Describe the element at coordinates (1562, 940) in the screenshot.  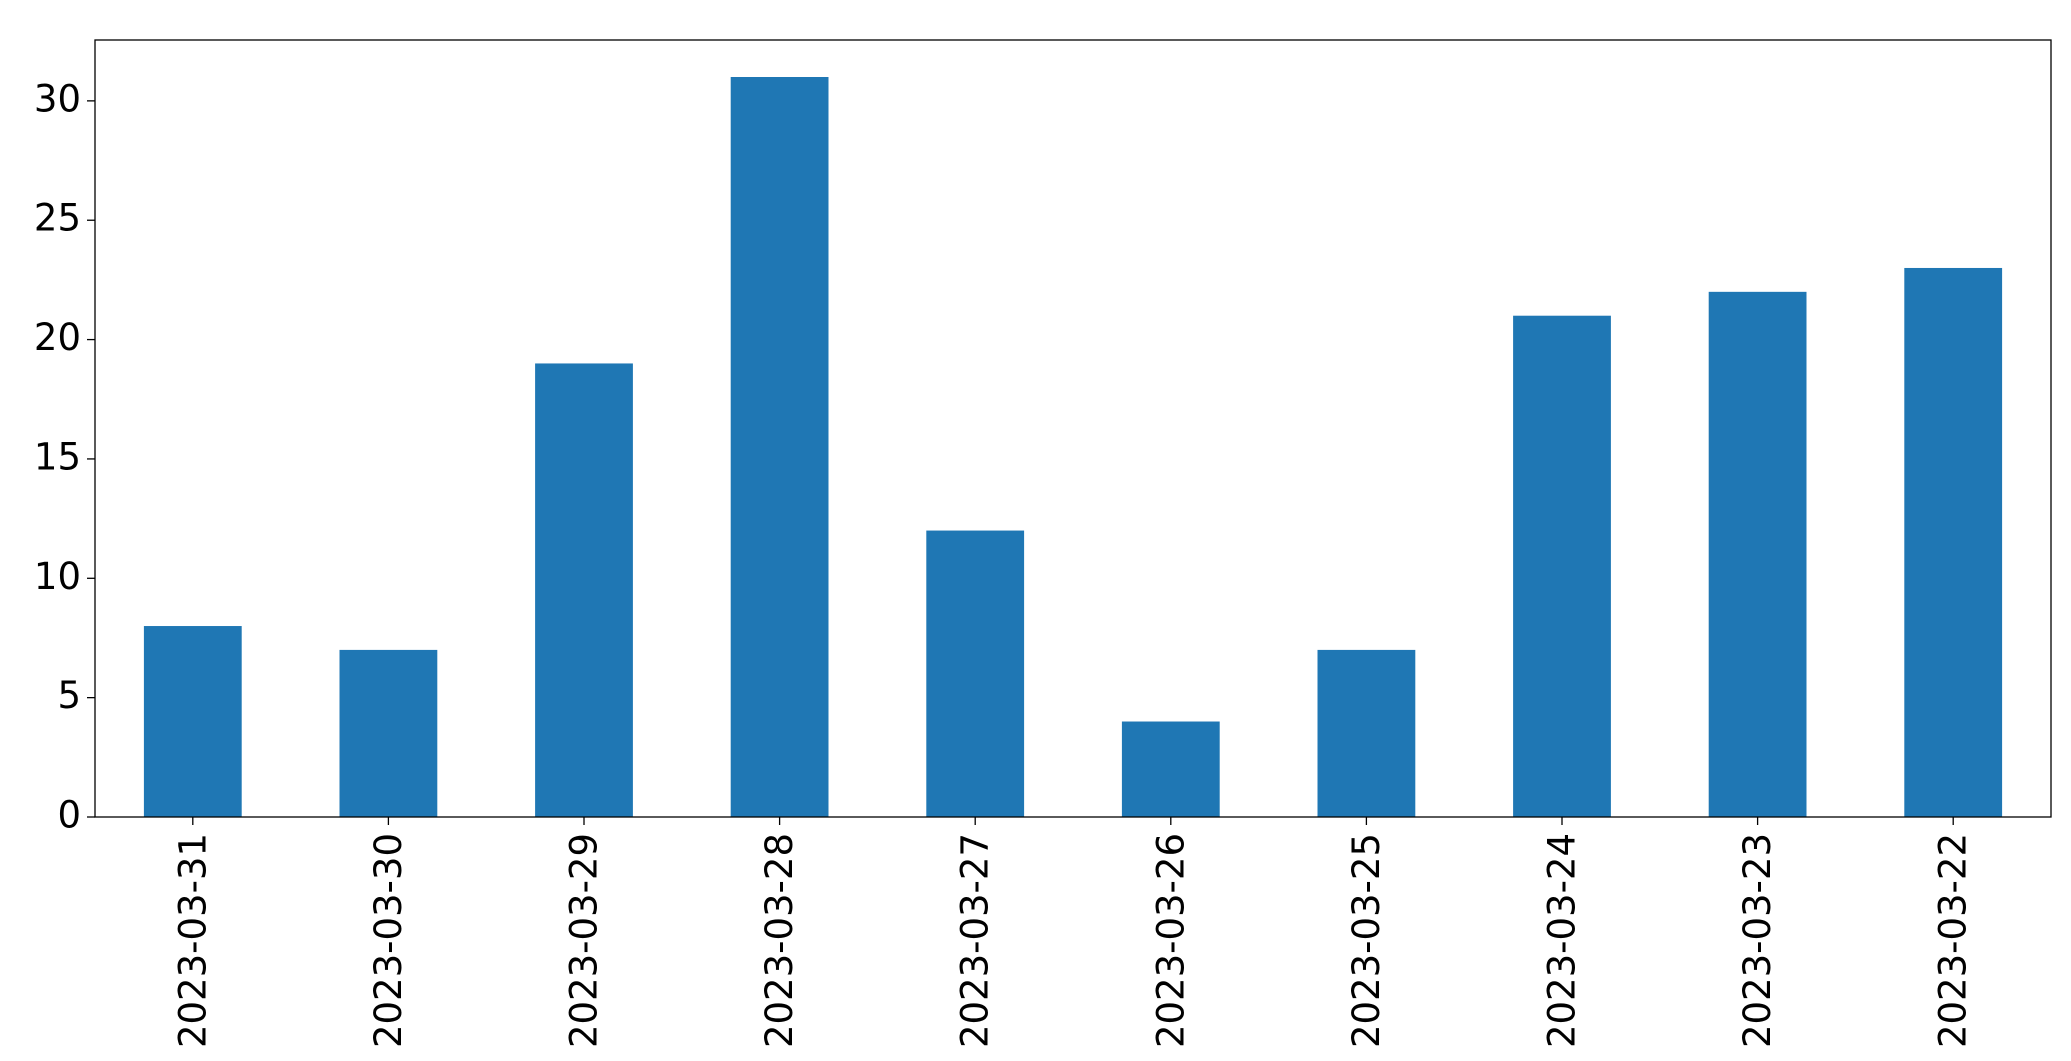
I see `x-tick-label: 2023-03-24` at that location.